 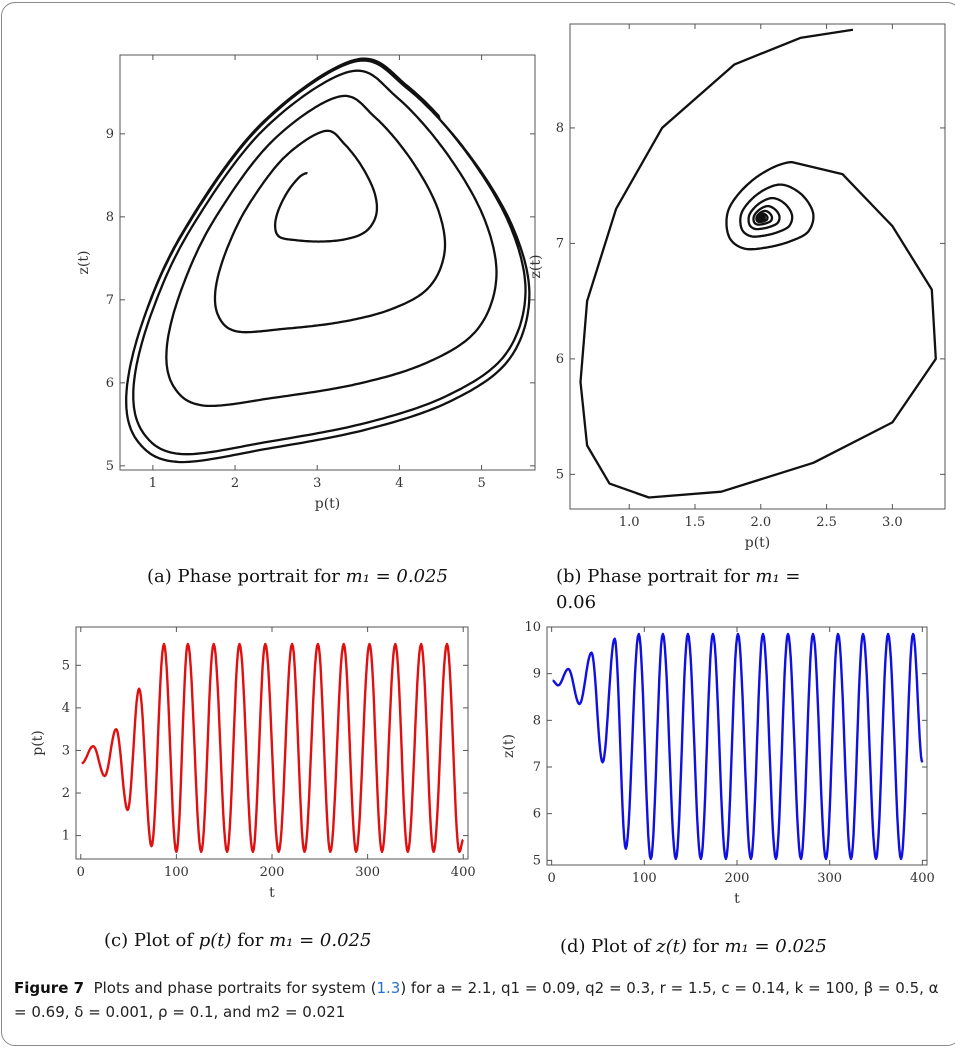 I want to click on x-tick-label: 4, so click(x=399, y=483).